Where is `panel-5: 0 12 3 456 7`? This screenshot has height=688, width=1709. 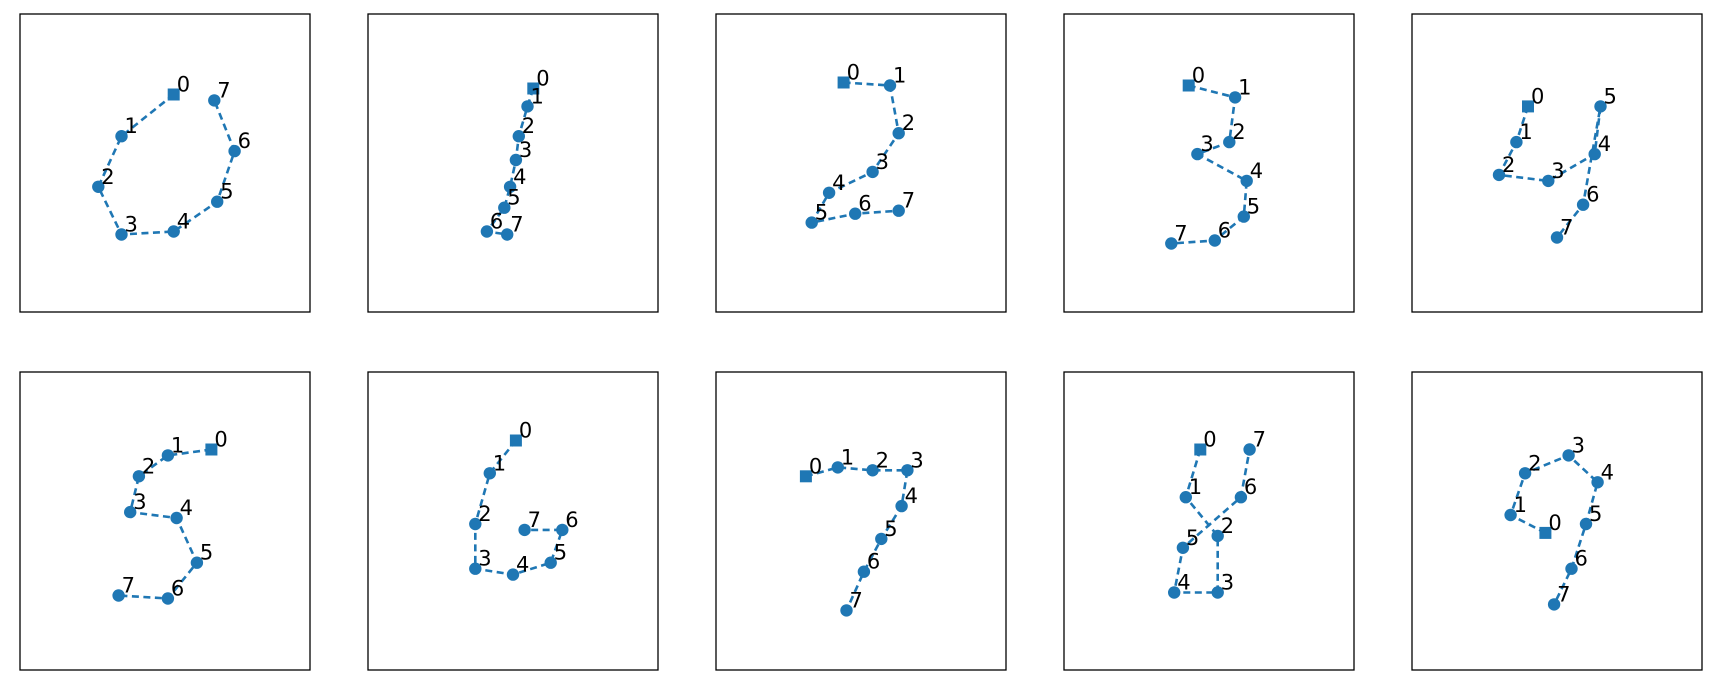
panel-5: 0 12 3 456 7 is located at coordinates (165, 521).